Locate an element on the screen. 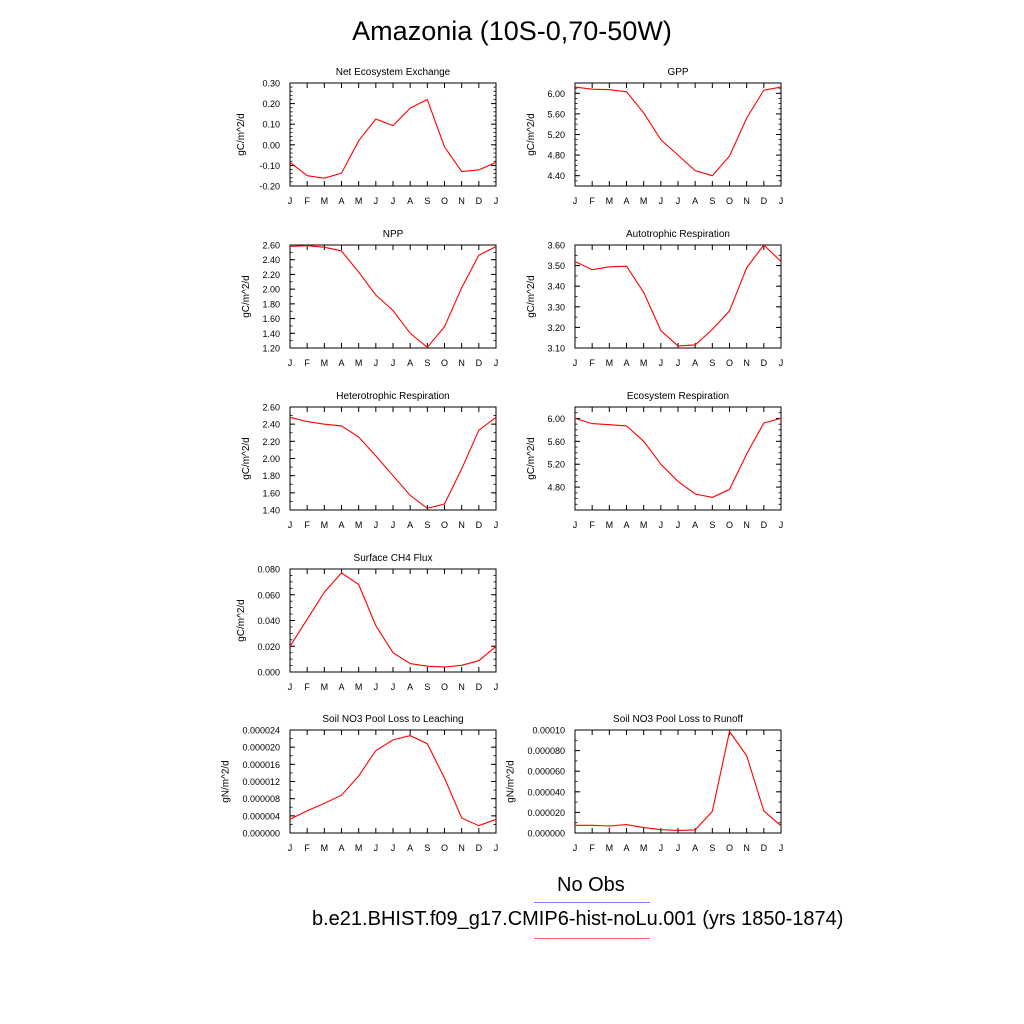 The image size is (1024, 1024). legend-label-obs: No Obs is located at coordinates (591, 885).